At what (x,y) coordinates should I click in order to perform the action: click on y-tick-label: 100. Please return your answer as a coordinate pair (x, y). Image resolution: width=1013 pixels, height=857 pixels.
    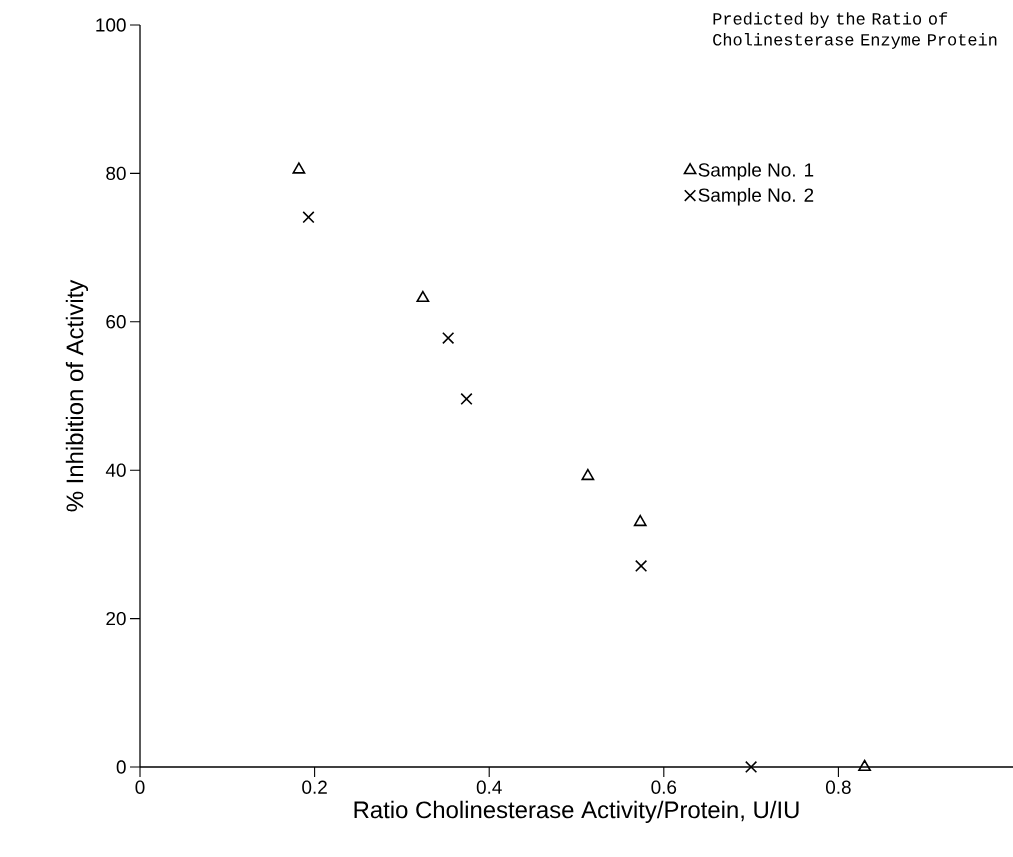
    Looking at the image, I should click on (111, 25).